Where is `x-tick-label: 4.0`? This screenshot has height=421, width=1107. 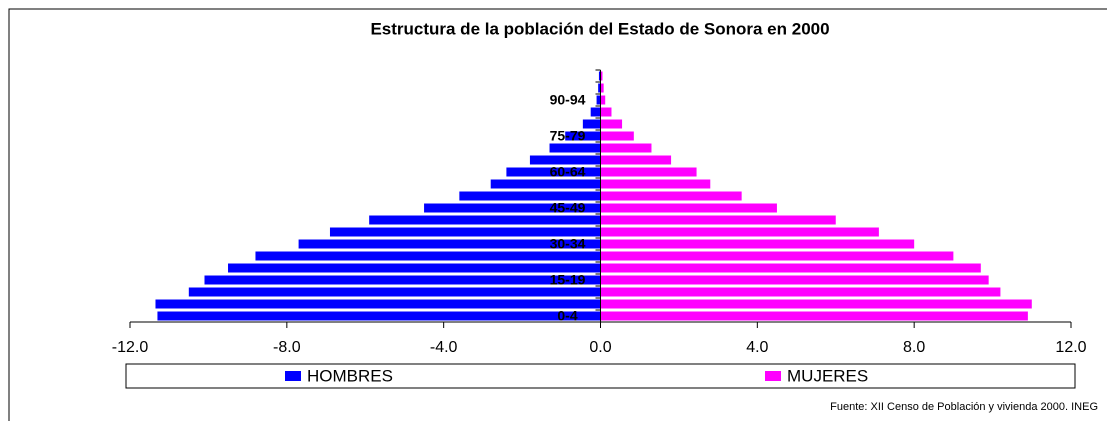 x-tick-label: 4.0 is located at coordinates (757, 347).